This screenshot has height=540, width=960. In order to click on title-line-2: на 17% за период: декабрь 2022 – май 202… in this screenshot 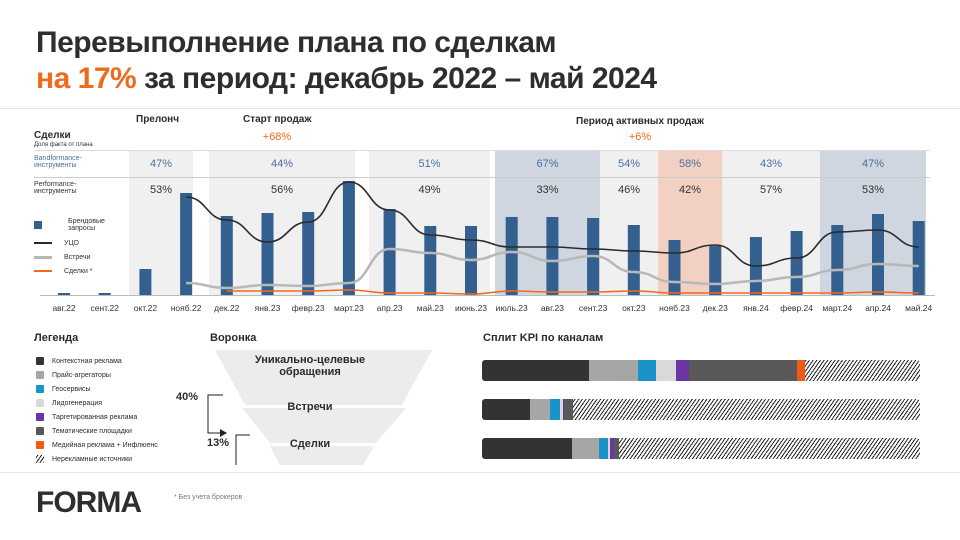, I will do `click(346, 79)`.